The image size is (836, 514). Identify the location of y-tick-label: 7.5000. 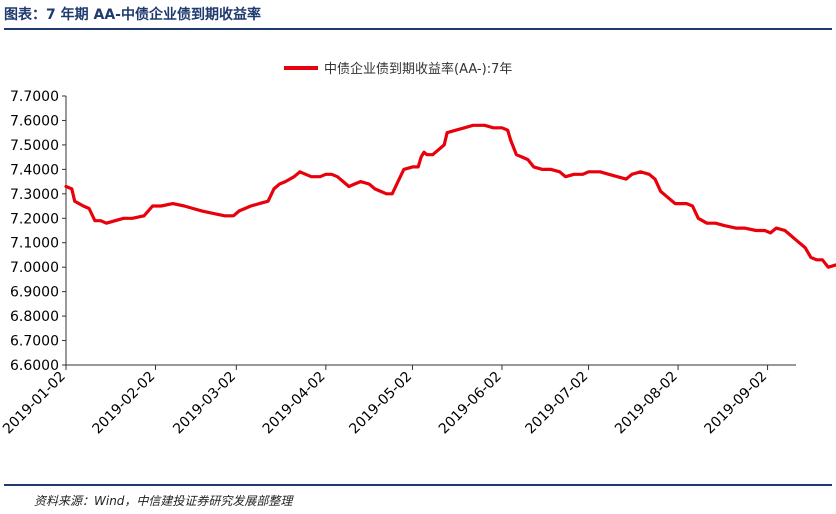
(34, 146).